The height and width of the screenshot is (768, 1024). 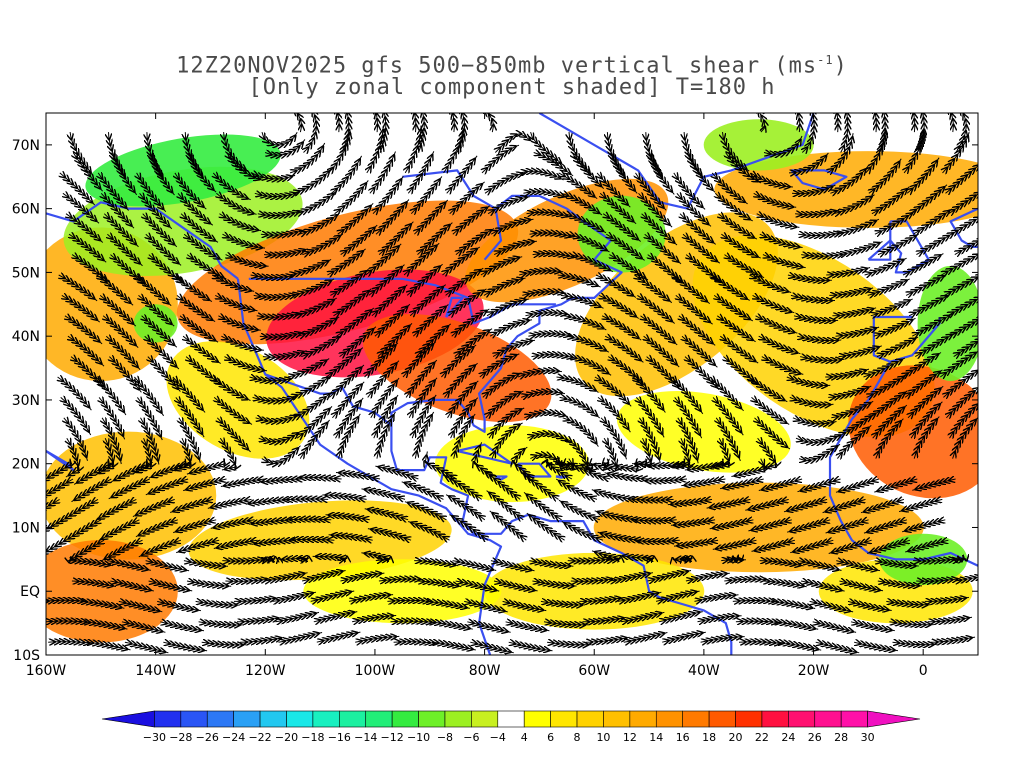 What do you see at coordinates (840, 66) in the screenshot?
I see `title-line1-suffix: )` at bounding box center [840, 66].